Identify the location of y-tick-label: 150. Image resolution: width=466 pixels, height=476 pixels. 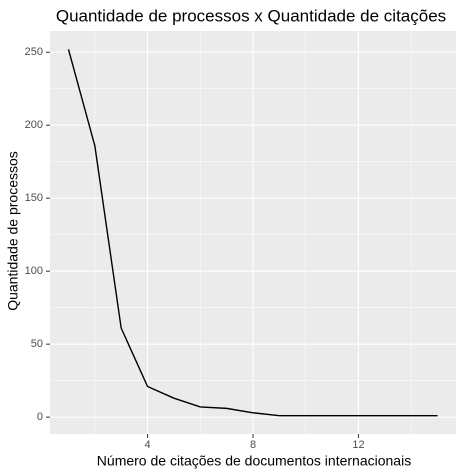
(34, 198).